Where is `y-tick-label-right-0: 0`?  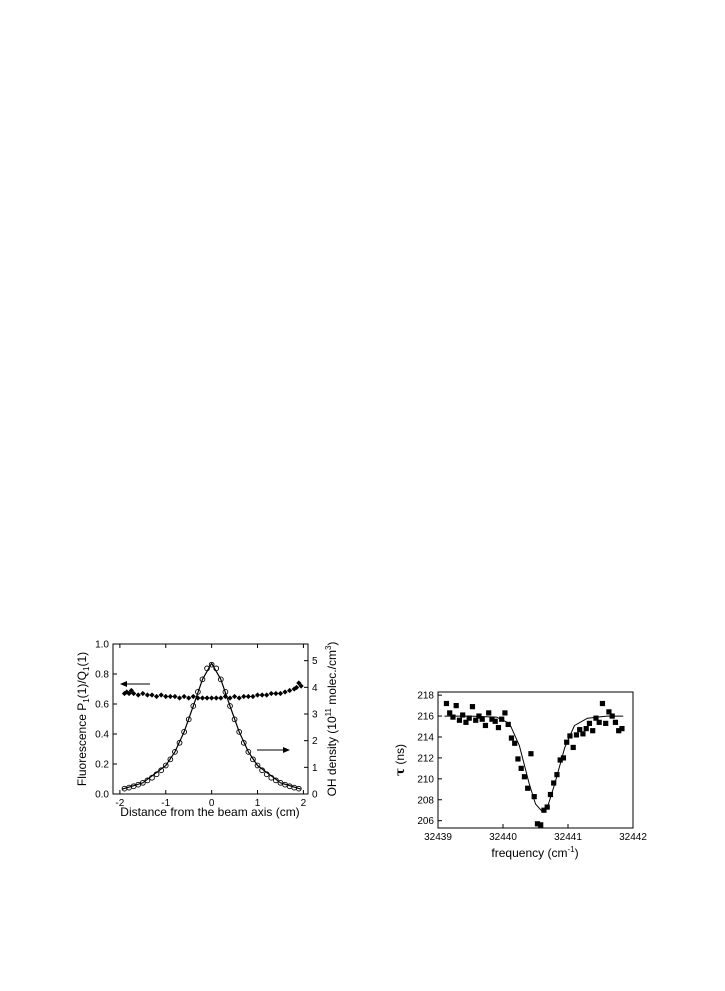
y-tick-label-right-0: 0 is located at coordinates (315, 795).